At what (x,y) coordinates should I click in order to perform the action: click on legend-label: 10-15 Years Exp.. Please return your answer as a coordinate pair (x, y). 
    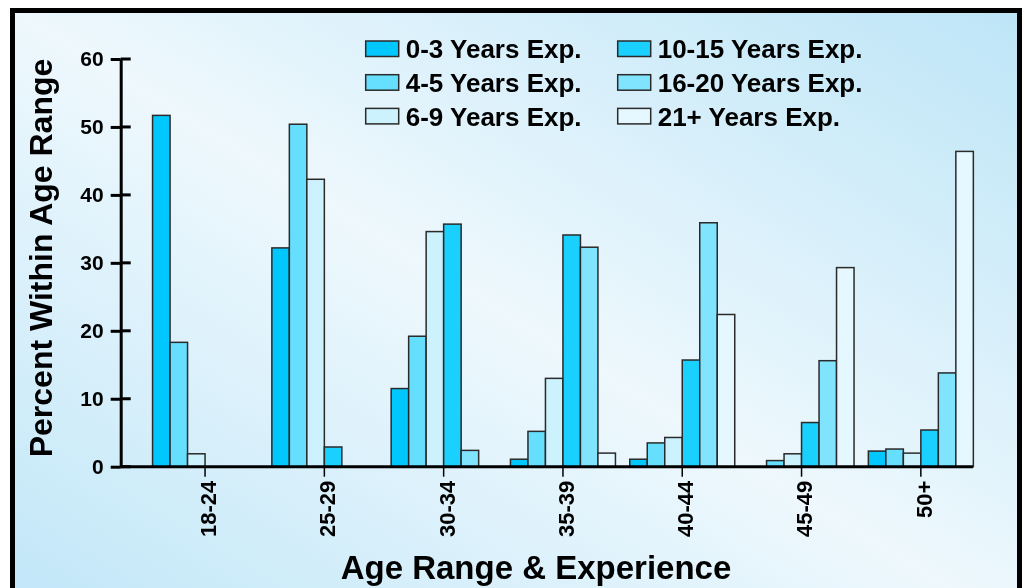
    Looking at the image, I should click on (760, 49).